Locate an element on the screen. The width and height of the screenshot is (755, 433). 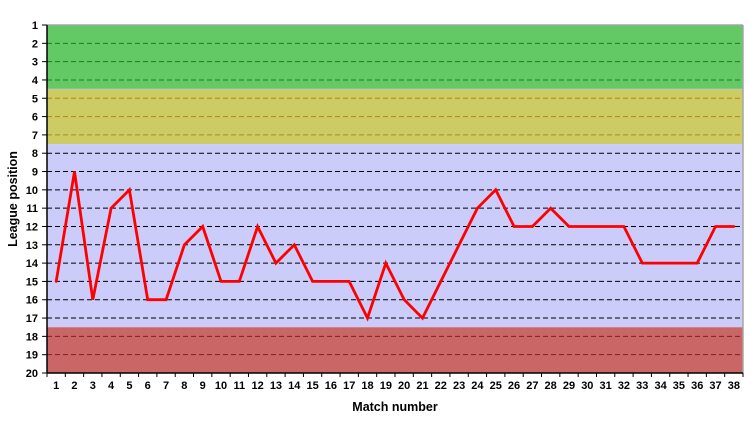
x-tick-label-29: 29 is located at coordinates (569, 386).